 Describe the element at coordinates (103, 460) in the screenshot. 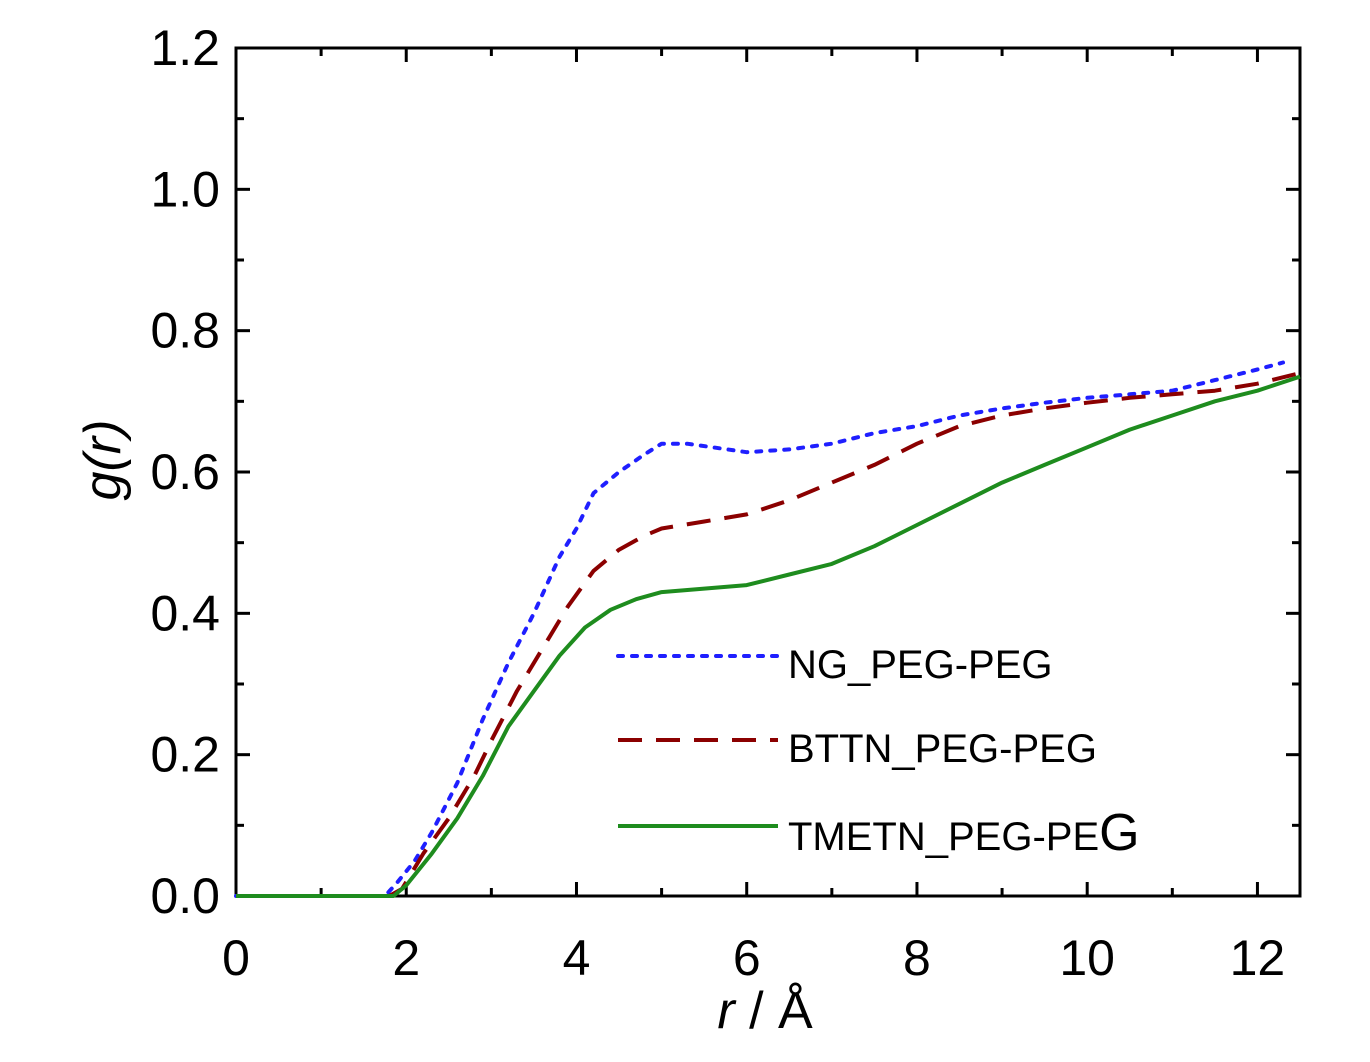

I see `y-axis-title: g(r)` at that location.